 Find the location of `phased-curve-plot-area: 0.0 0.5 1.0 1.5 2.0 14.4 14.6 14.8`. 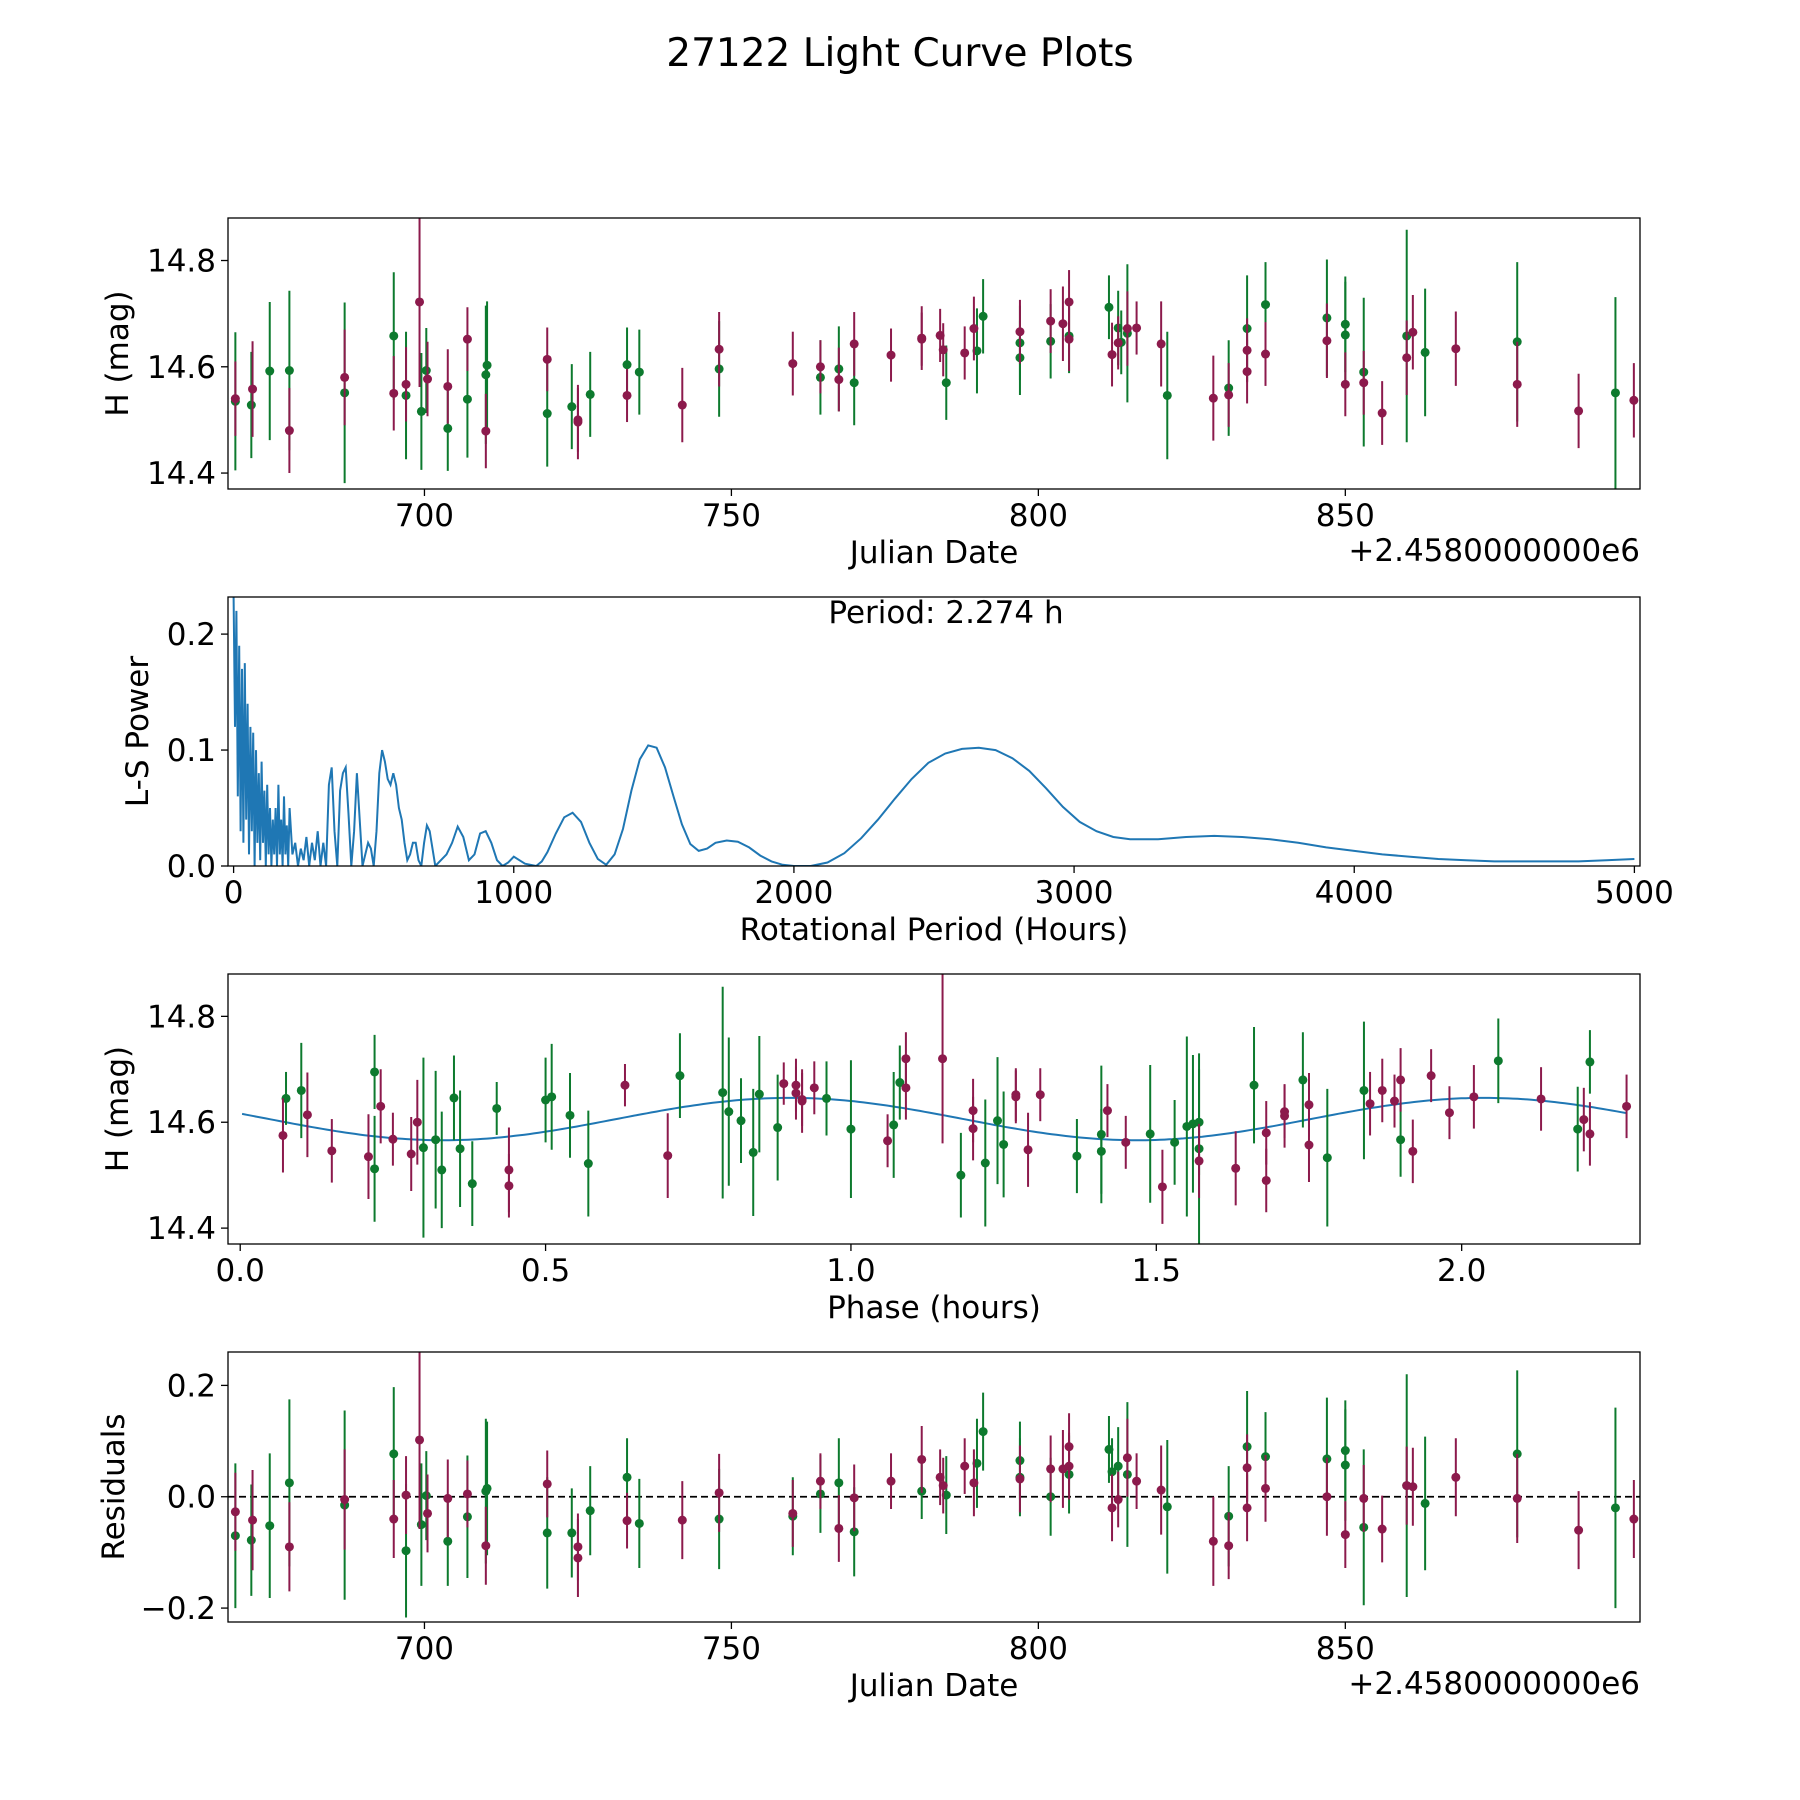

phased-curve-plot-area: 0.0 0.5 1.0 1.5 2.0 14.4 14.6 14.8 is located at coordinates (894, 1131).